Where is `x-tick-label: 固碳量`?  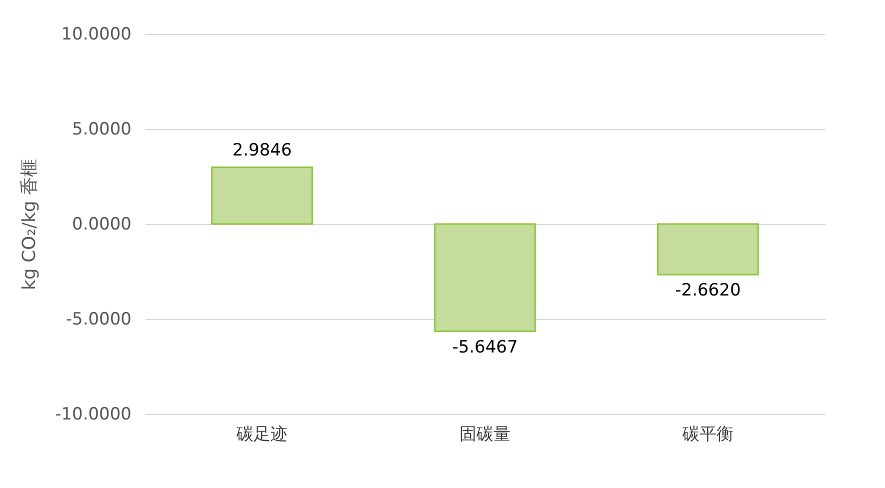 x-tick-label: 固碳量 is located at coordinates (485, 434).